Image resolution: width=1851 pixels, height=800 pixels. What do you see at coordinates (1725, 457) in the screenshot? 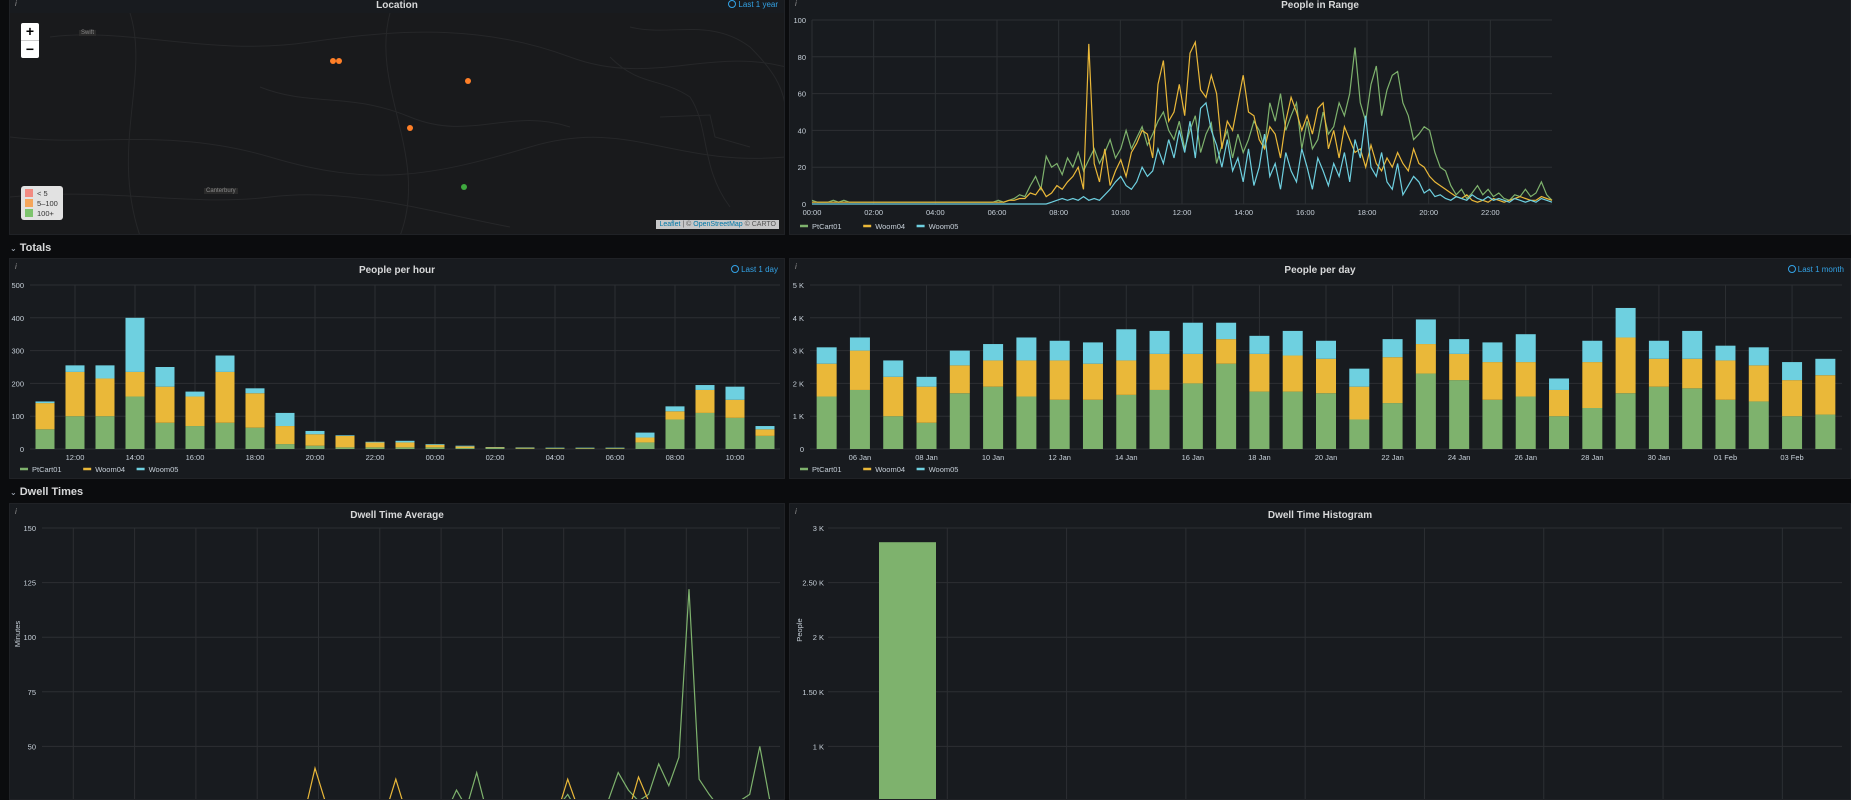
I see `x-tick-label: 01 Feb` at bounding box center [1725, 457].